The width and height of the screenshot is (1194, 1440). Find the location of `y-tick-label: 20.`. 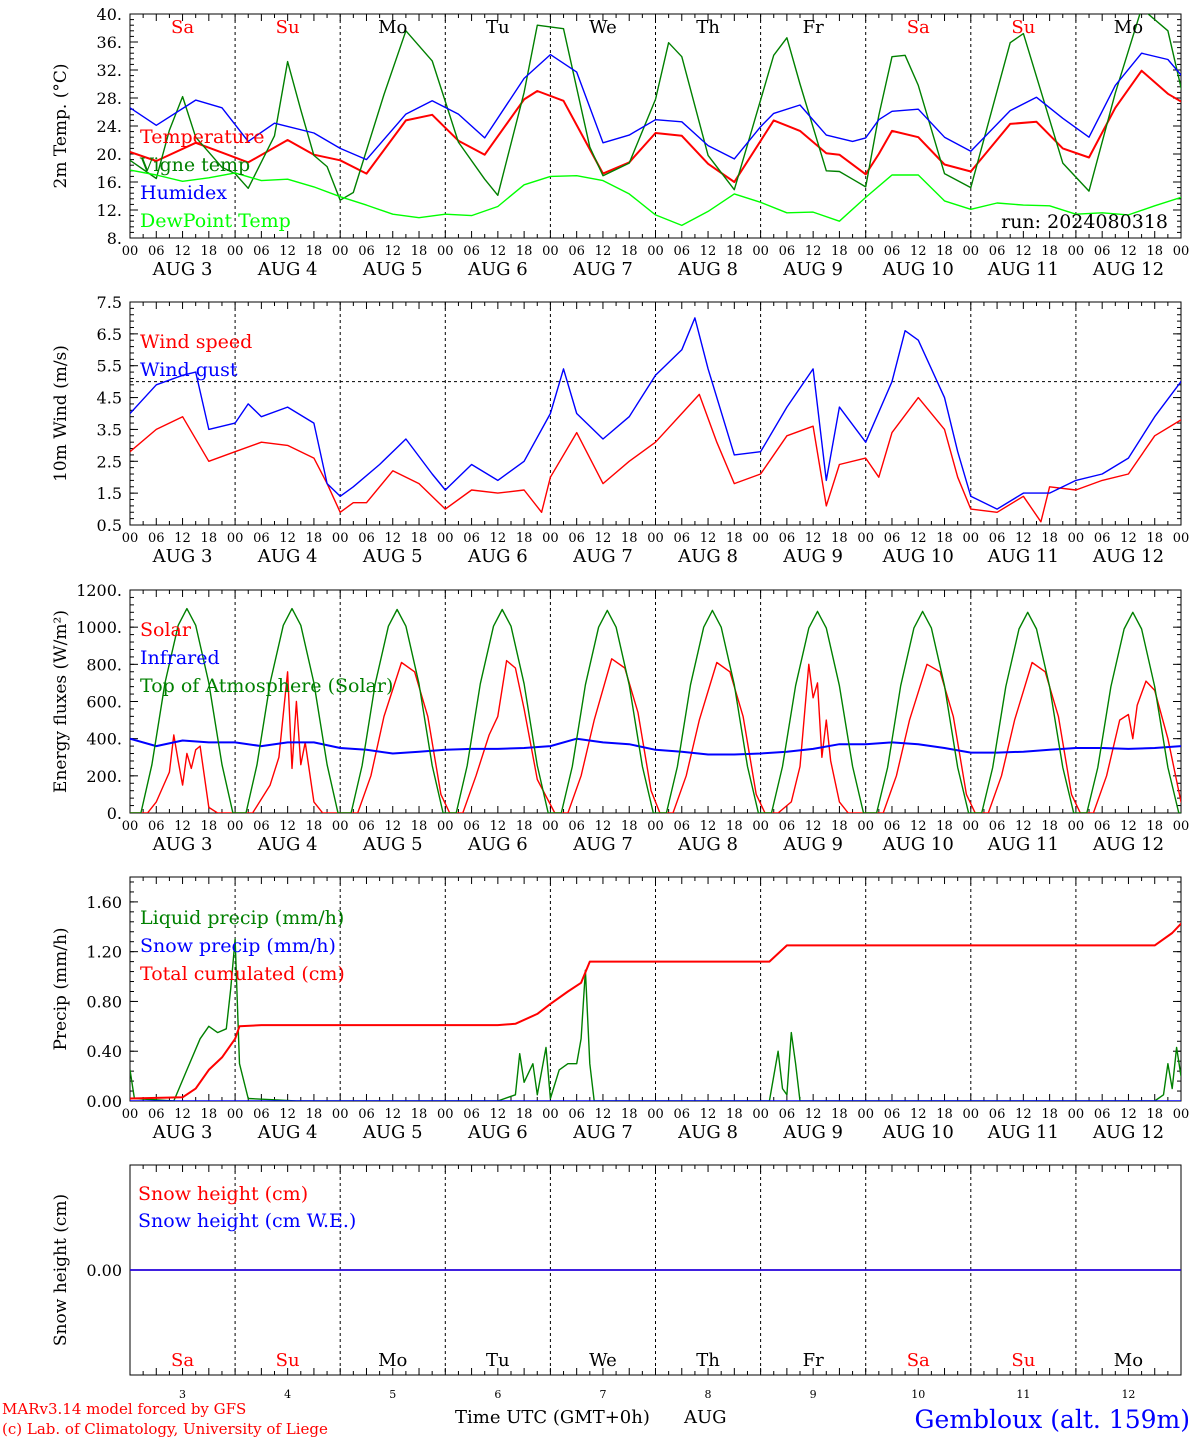

y-tick-label: 20. is located at coordinates (109, 154).